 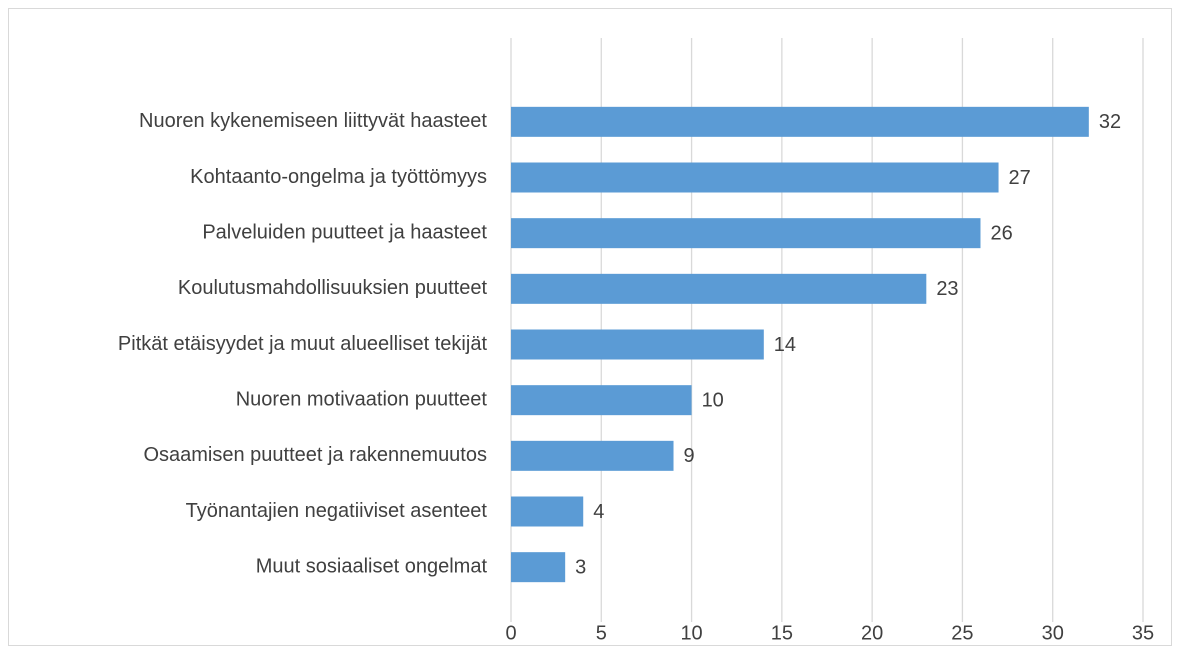 What do you see at coordinates (713, 400) in the screenshot?
I see `data-label: 10` at bounding box center [713, 400].